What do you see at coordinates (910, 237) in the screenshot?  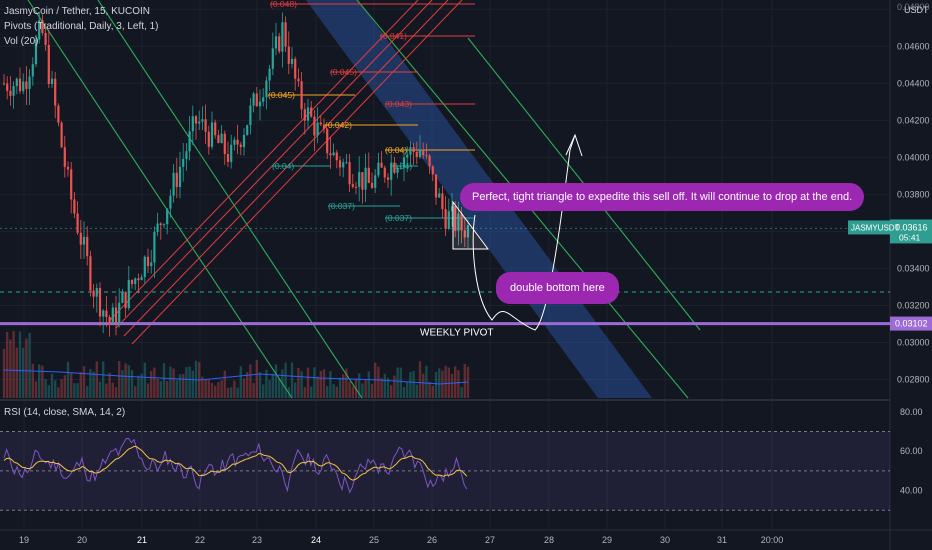 I see `bar-countdown: 05:41` at bounding box center [910, 237].